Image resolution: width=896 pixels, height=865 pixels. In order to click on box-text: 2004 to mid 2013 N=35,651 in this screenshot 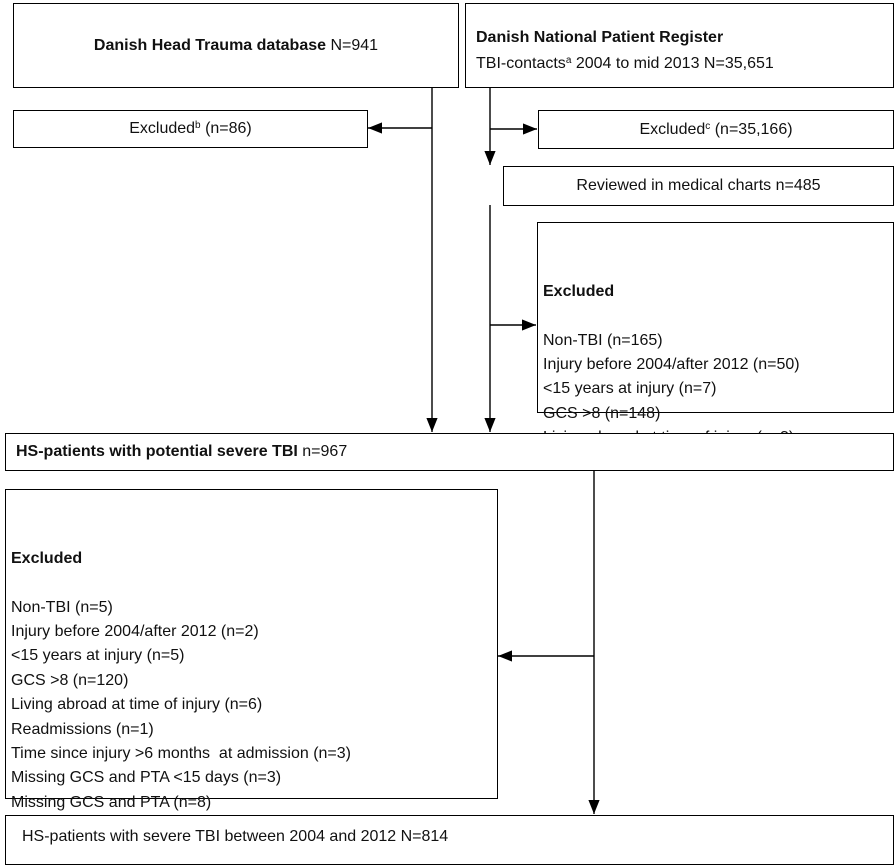, I will do `click(674, 63)`.